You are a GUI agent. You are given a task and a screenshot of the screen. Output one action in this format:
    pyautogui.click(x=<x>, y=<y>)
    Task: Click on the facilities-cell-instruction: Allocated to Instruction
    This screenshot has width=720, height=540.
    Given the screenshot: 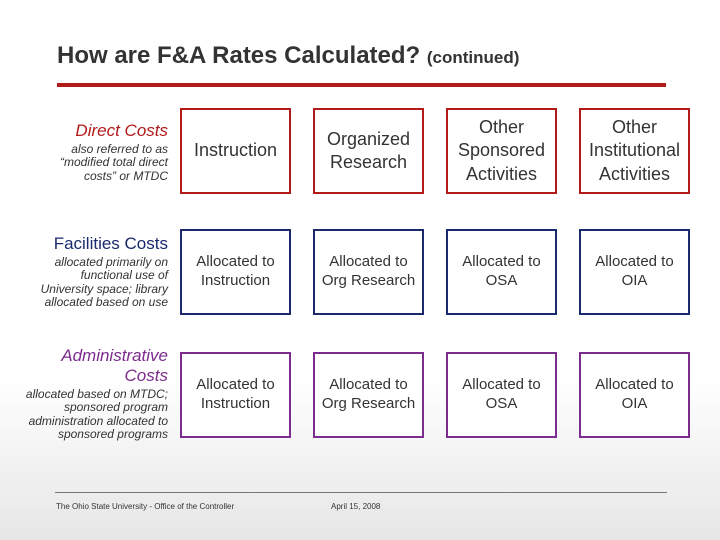 What is the action you would take?
    pyautogui.click(x=235, y=272)
    